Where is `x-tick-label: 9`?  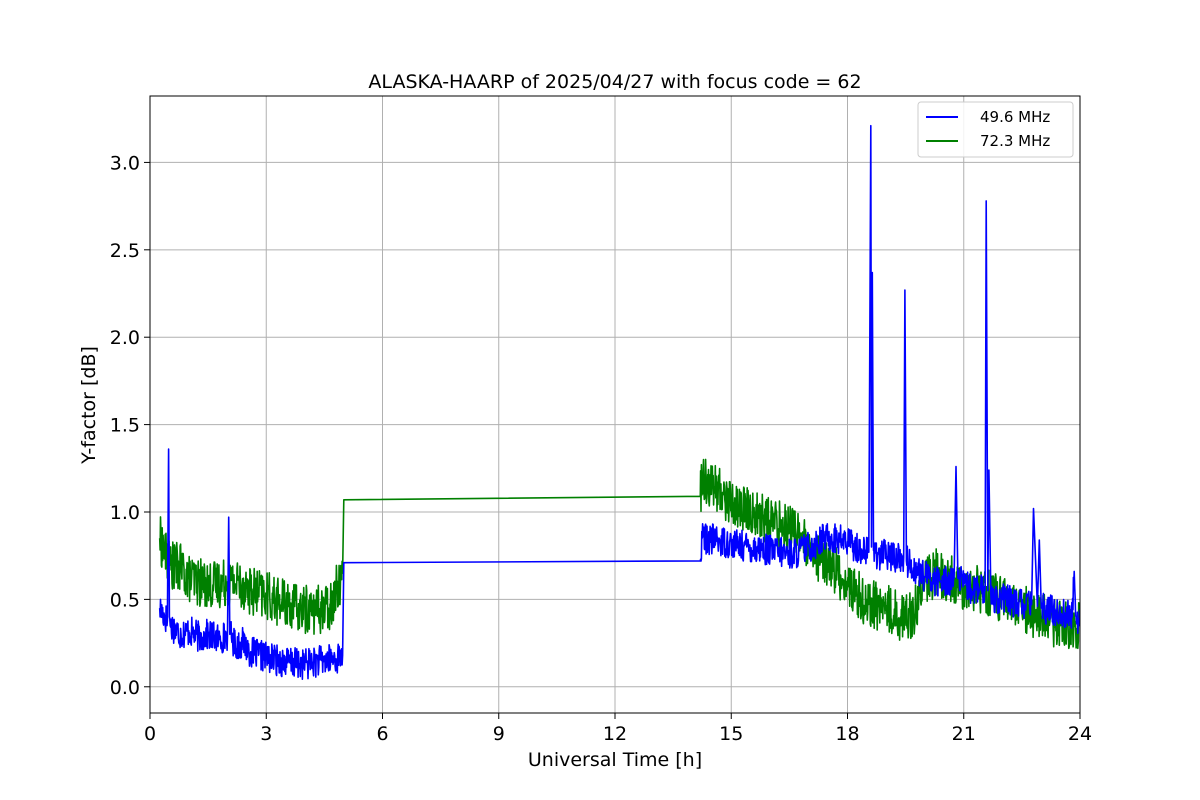
x-tick-label: 9 is located at coordinates (499, 734).